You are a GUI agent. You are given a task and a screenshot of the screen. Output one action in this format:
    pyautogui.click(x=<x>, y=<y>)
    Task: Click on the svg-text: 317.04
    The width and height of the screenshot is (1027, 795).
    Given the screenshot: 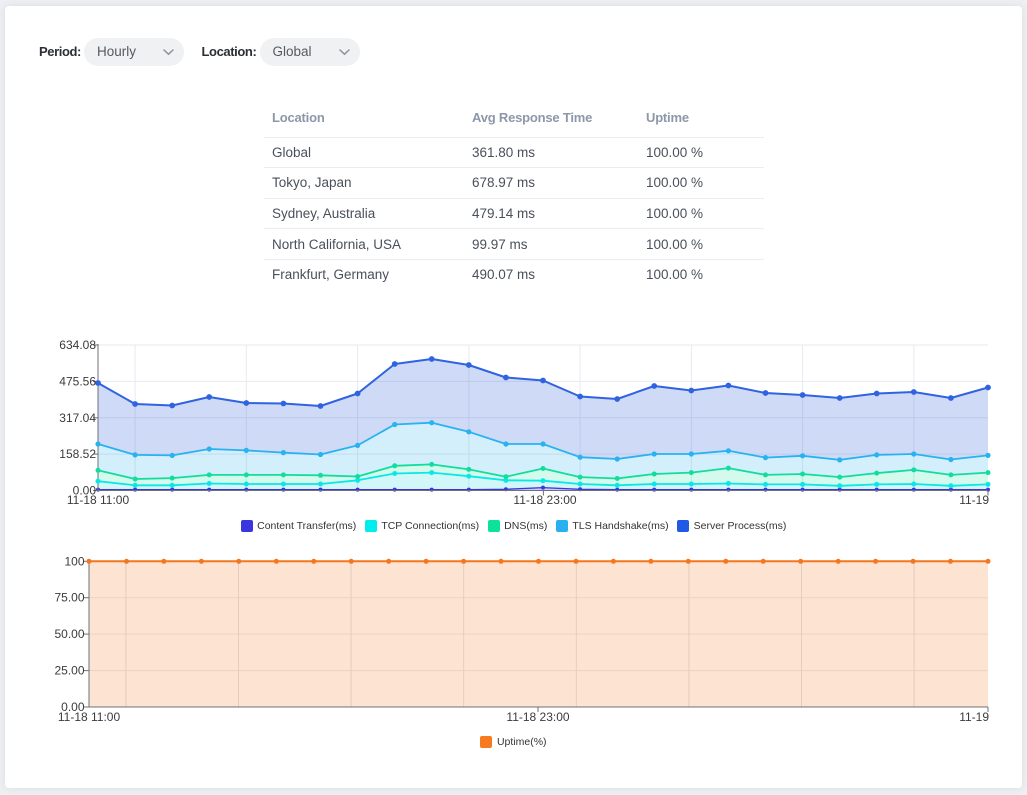 What is the action you would take?
    pyautogui.click(x=77, y=418)
    